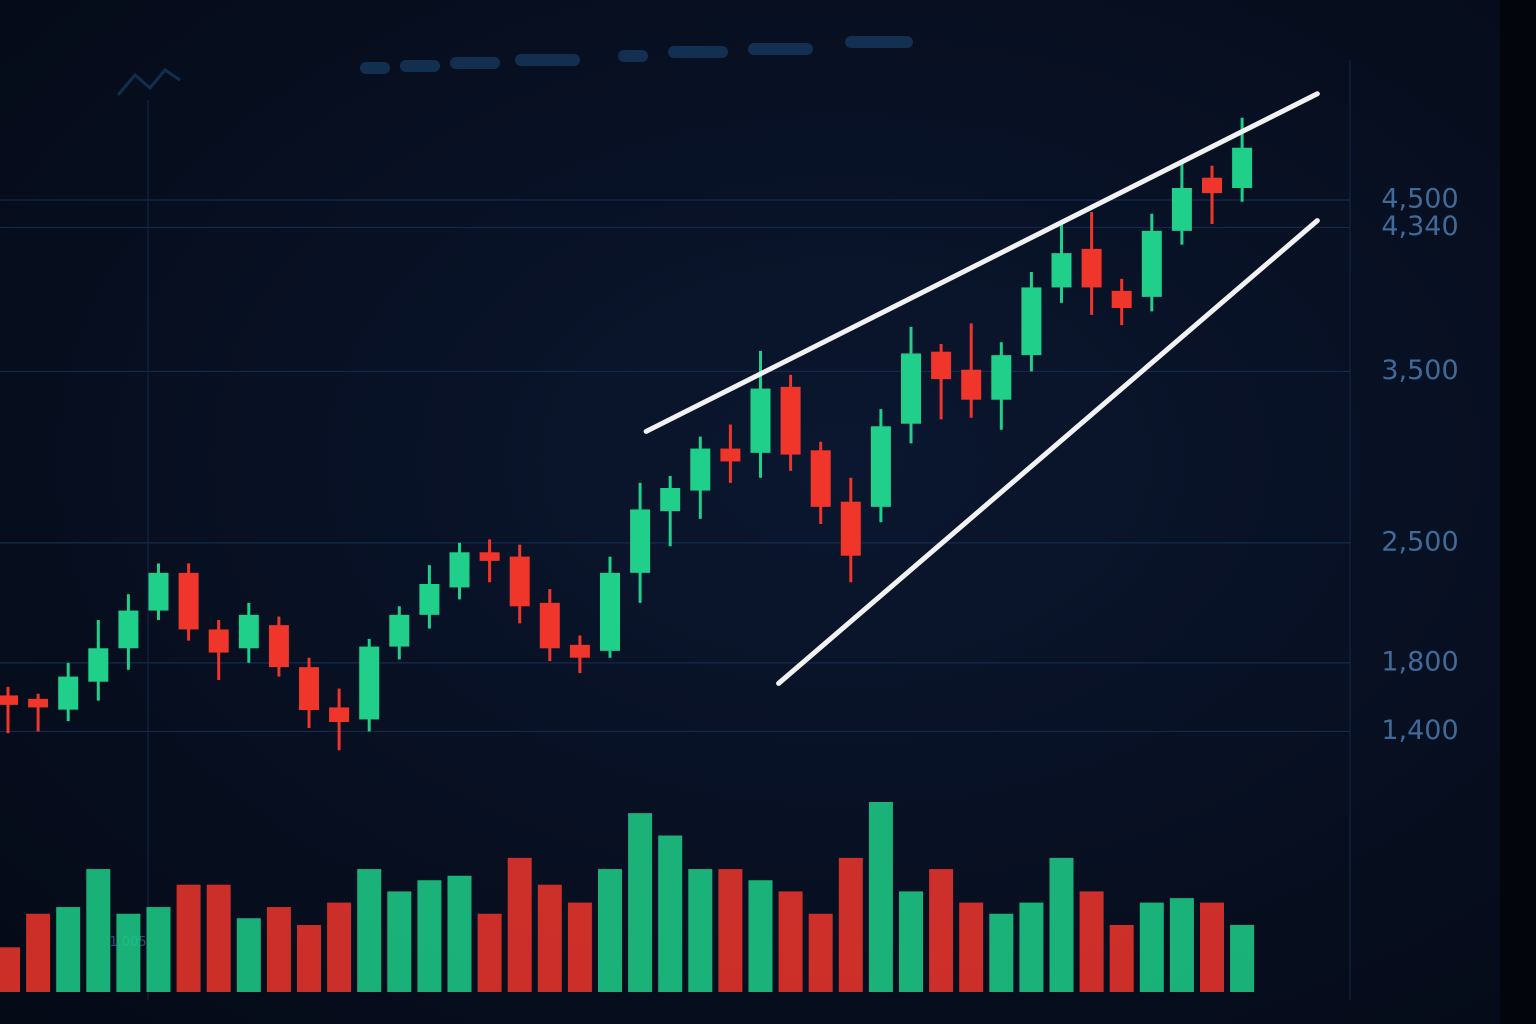 Image resolution: width=1536 pixels, height=1024 pixels. What do you see at coordinates (1419, 661) in the screenshot?
I see `y-tick-label: 1,800` at bounding box center [1419, 661].